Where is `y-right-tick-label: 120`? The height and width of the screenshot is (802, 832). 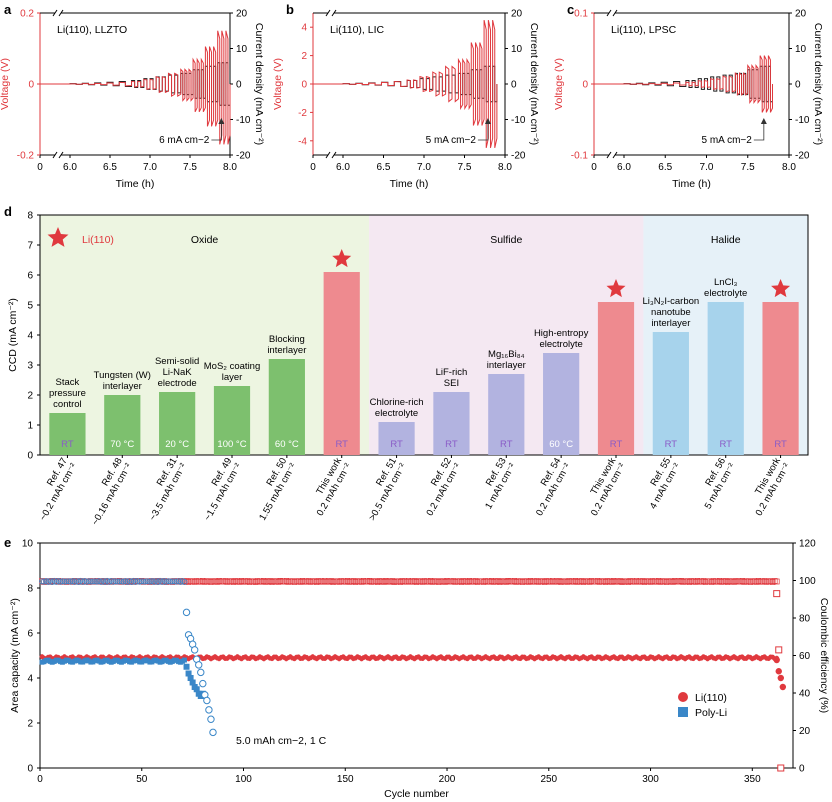
y-right-tick-label: 120 is located at coordinates (807, 544).